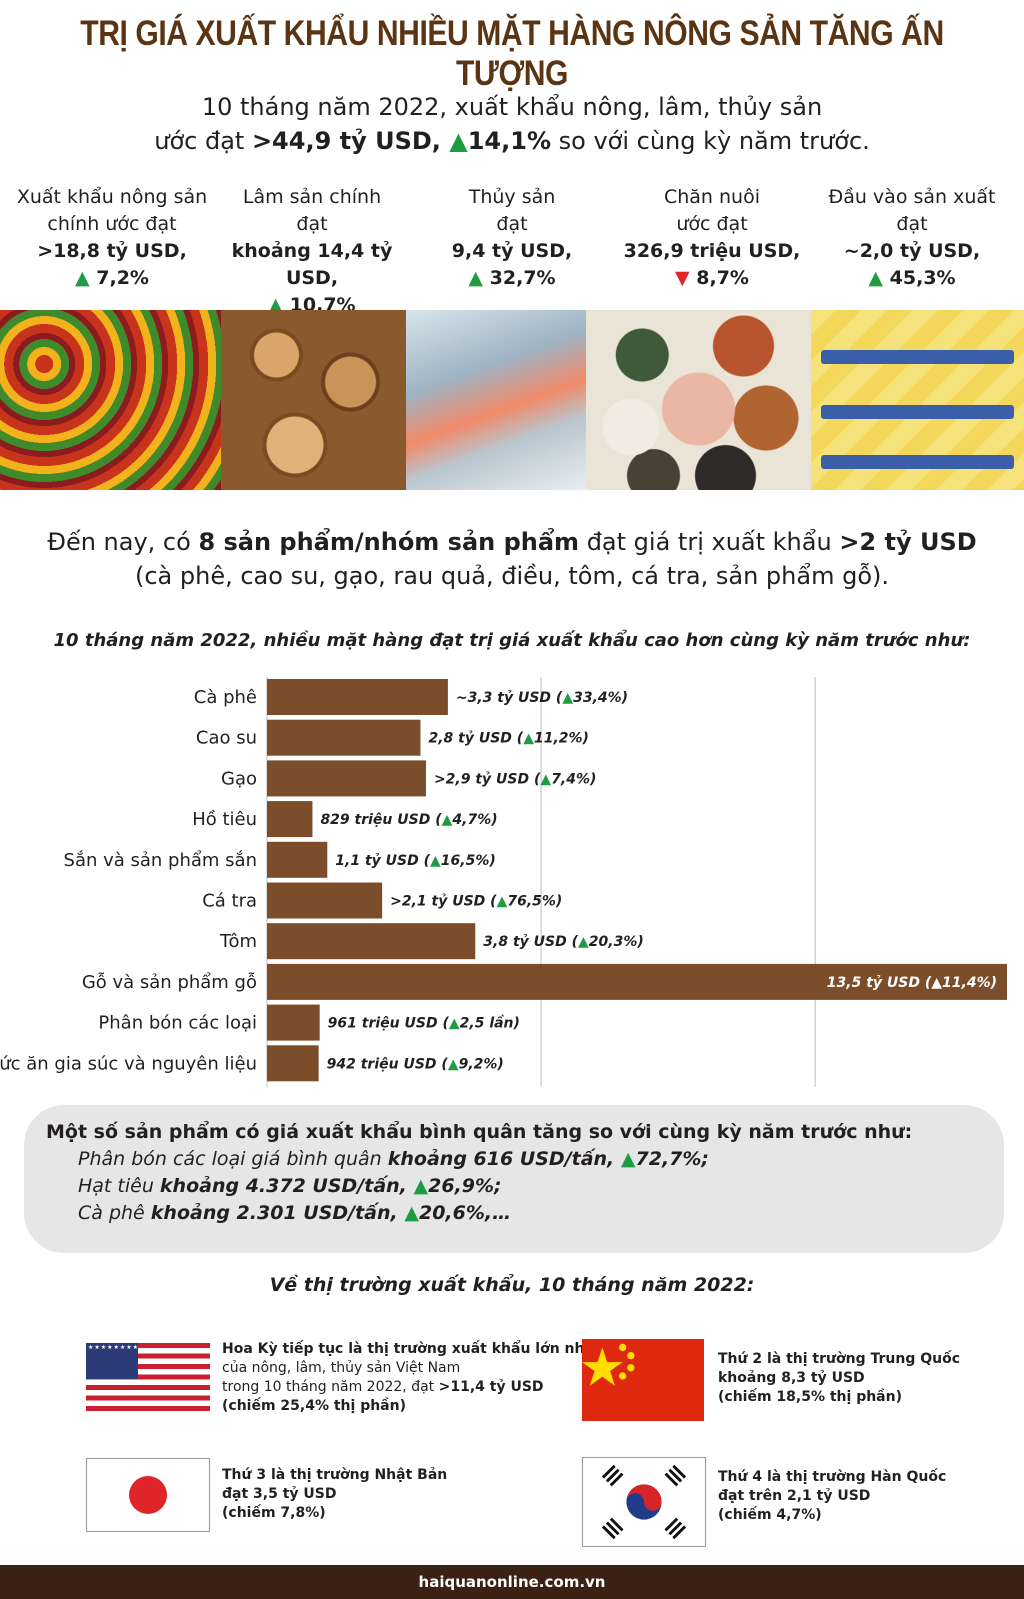 This screenshot has height=1599, width=1024. What do you see at coordinates (919, 278) in the screenshot?
I see `stat-pct: 45,3%` at bounding box center [919, 278].